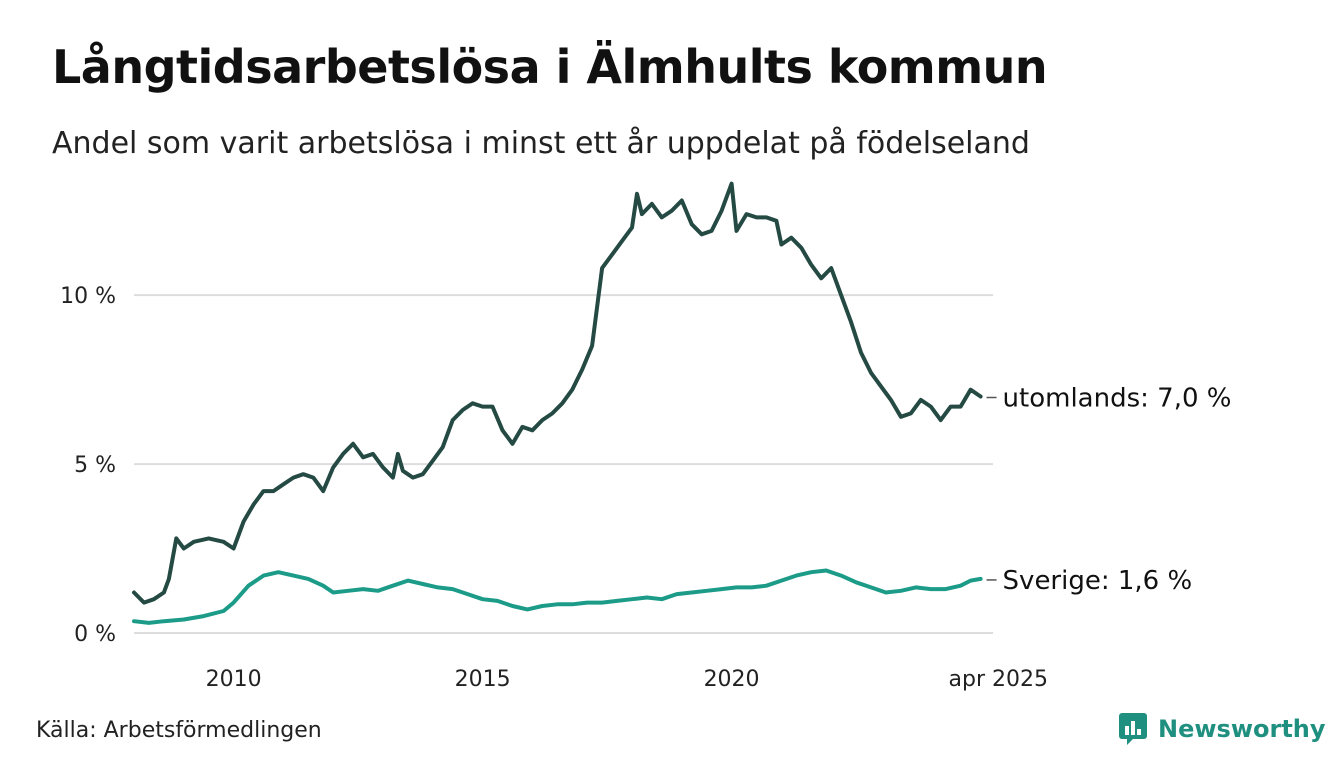 Image resolution: width=1340 pixels, height=780 pixels. What do you see at coordinates (732, 679) in the screenshot?
I see `x-tick-label: 2020` at bounding box center [732, 679].